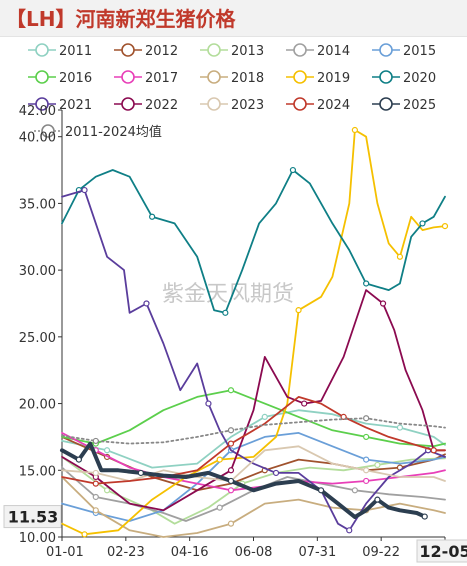 Image resolution: width=467 pixels, height=566 pixels. I want to click on legend-label: 2013, so click(247, 51).